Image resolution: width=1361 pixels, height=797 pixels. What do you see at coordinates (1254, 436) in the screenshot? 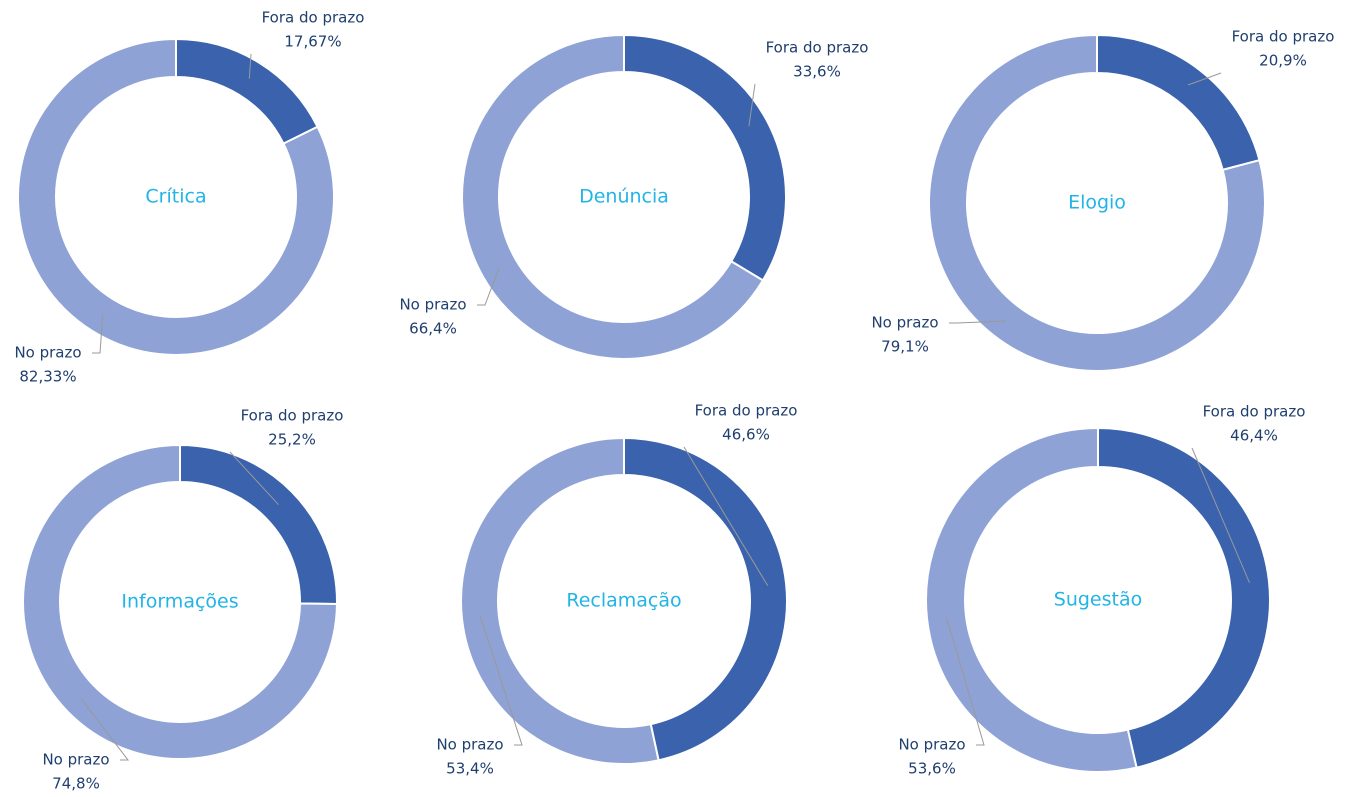
I see `slice-value: 46,4%` at bounding box center [1254, 436].